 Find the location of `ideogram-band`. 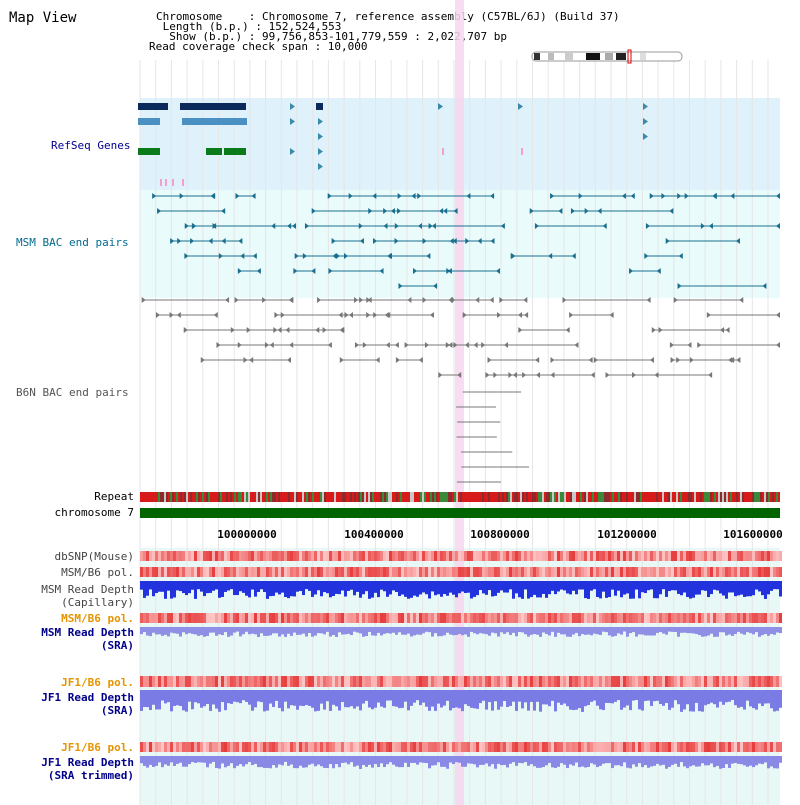

ideogram-band is located at coordinates (551, 56).